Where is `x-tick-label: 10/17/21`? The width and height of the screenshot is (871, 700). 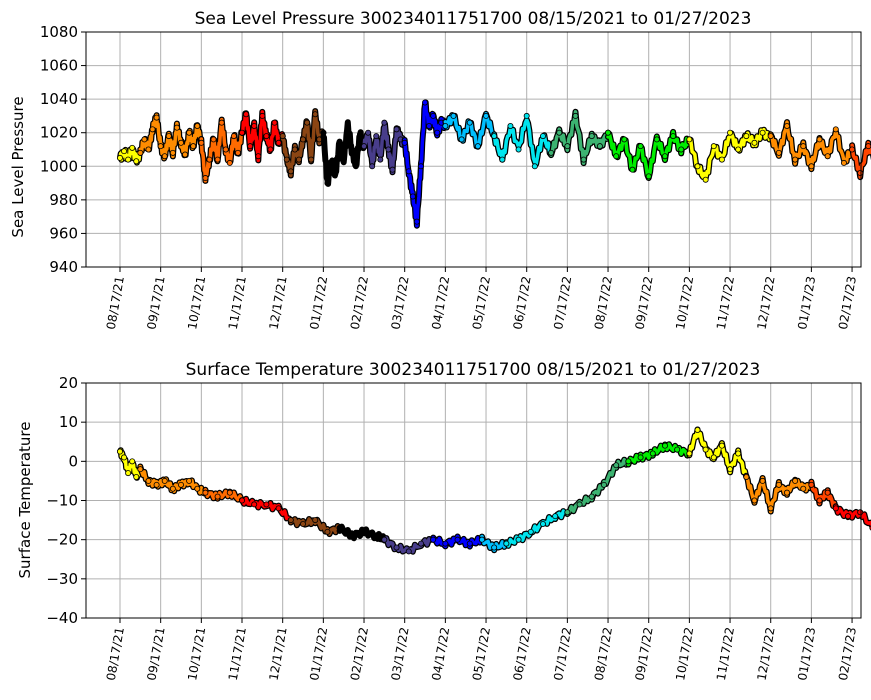
x-tick-label: 10/17/21 is located at coordinates (196, 303).